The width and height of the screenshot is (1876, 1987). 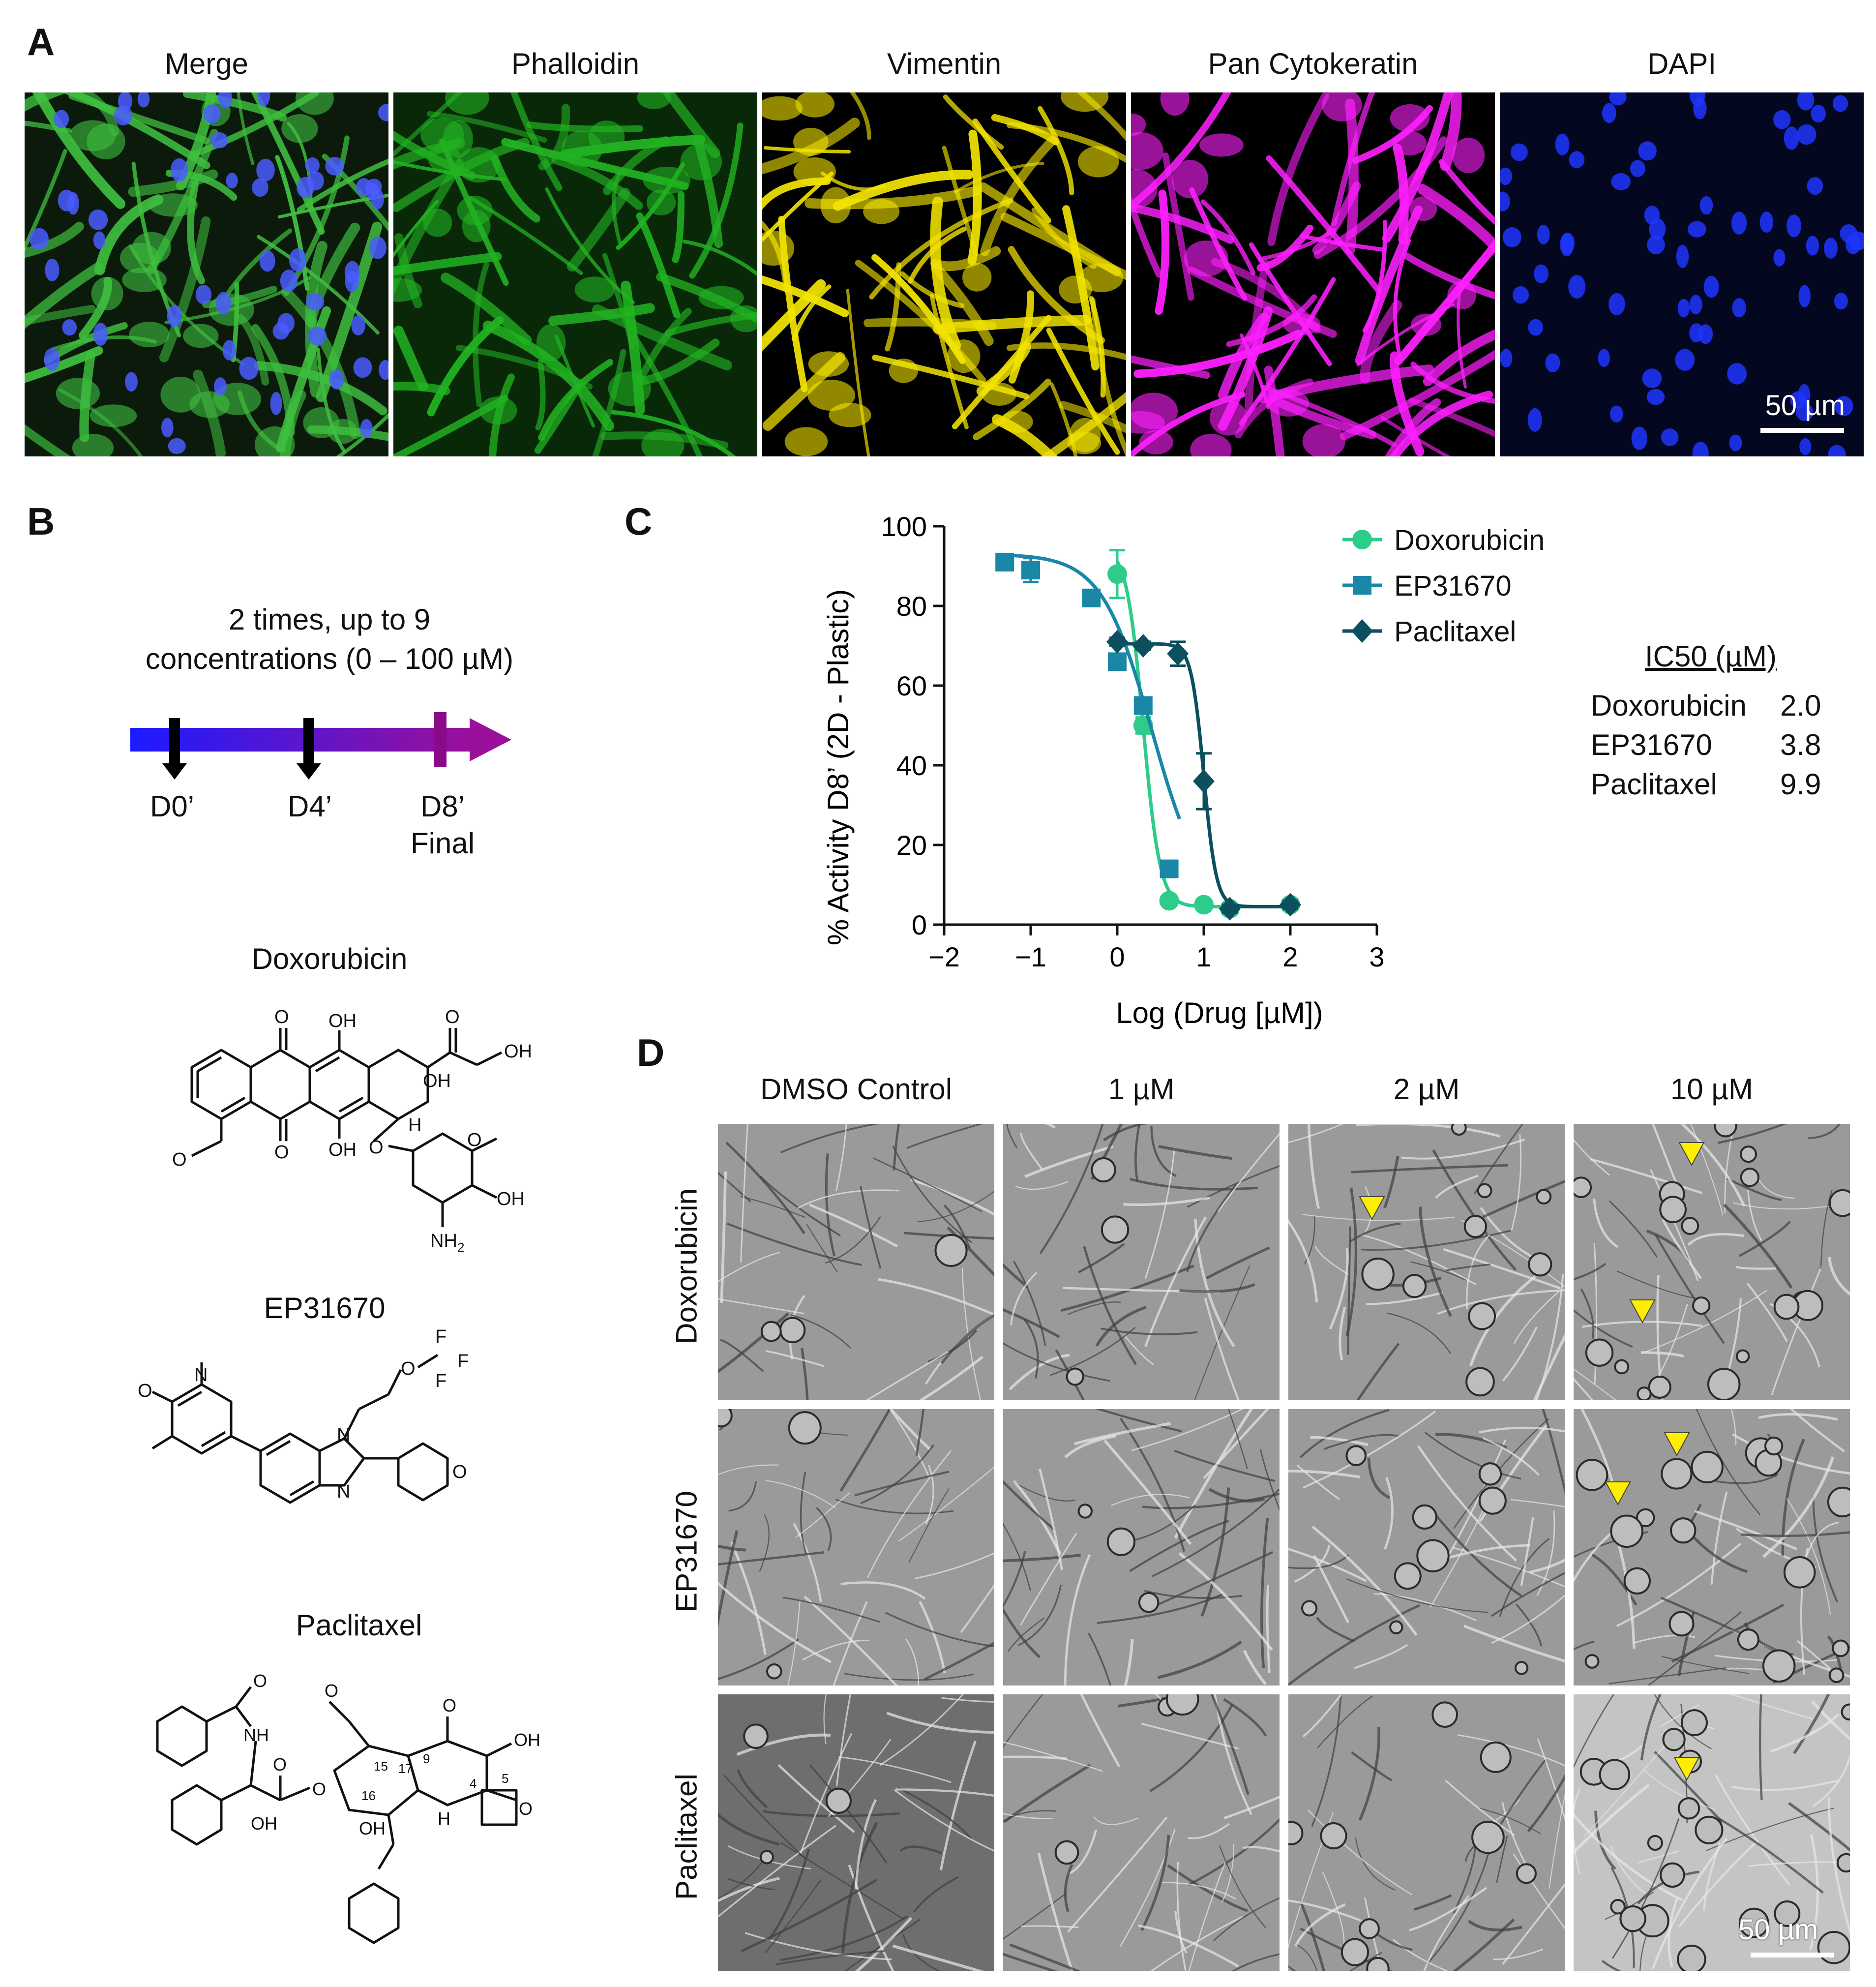 What do you see at coordinates (359, 1625) in the screenshot?
I see `compound-name-paclitaxel: Paclitaxel` at bounding box center [359, 1625].